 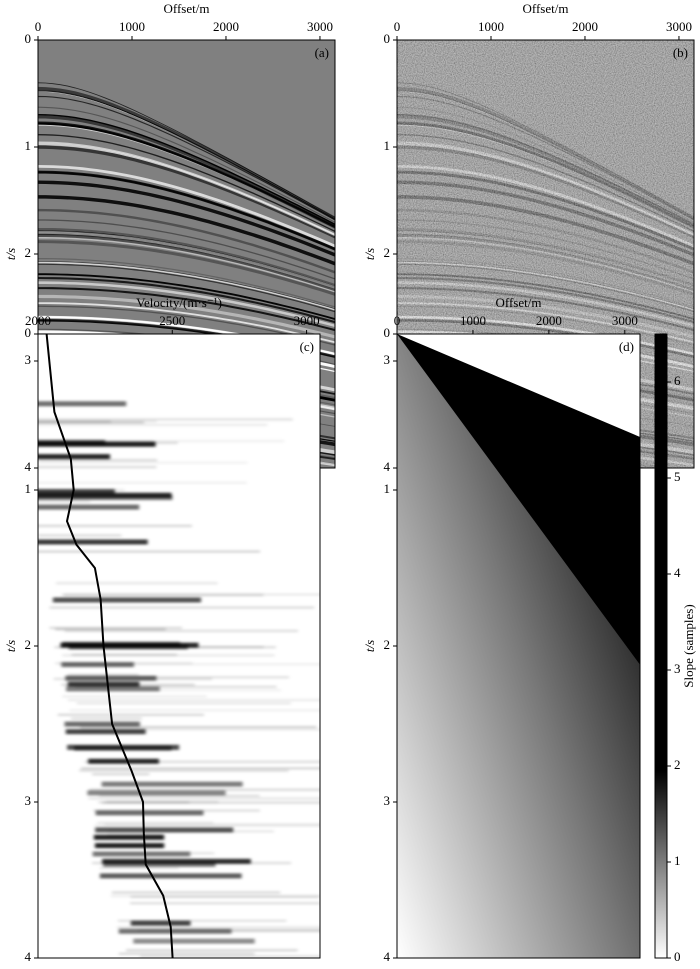 I want to click on panel-label: (b), so click(x=680, y=52).